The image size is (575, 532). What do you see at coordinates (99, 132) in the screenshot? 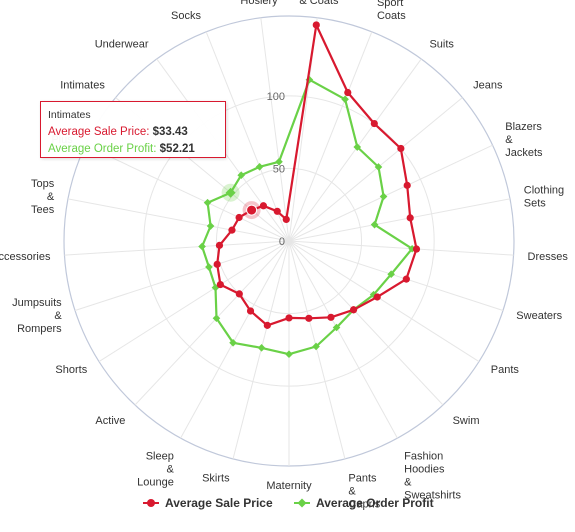
I see `tooltip-sale-price-label: Average Sale Price:` at bounding box center [99, 132].